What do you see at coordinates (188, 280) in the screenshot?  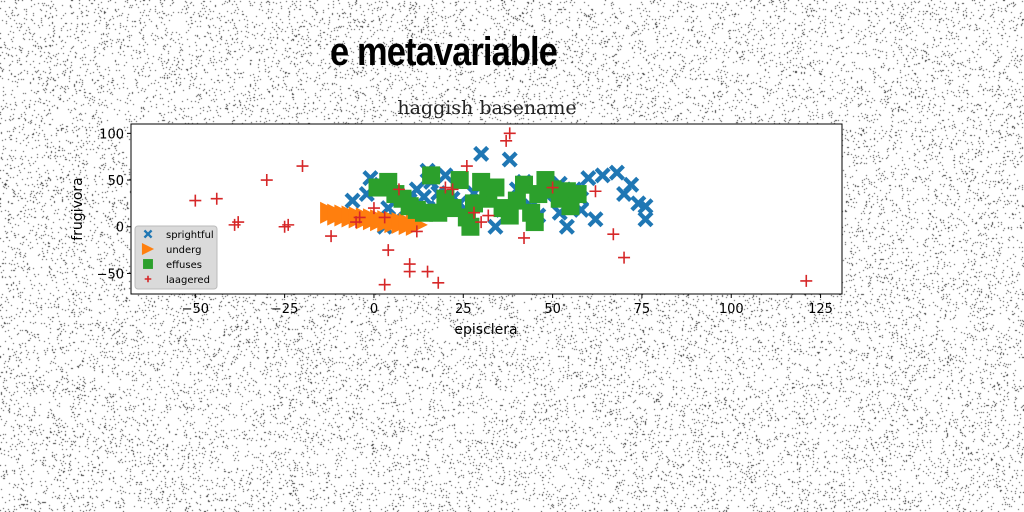 I see `legend-label-laagered: laagered` at bounding box center [188, 280].